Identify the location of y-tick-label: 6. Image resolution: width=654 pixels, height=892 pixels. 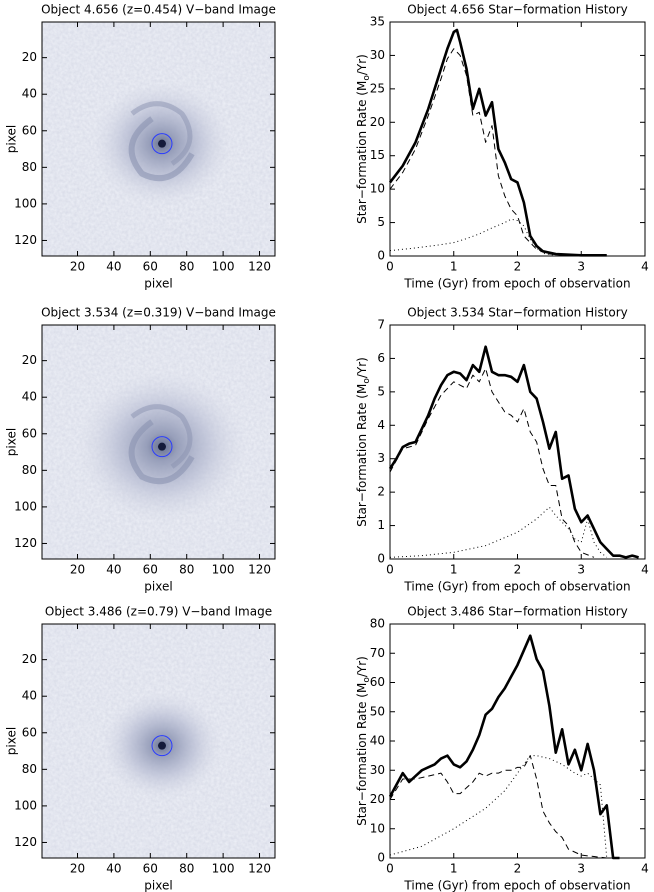
(381, 358).